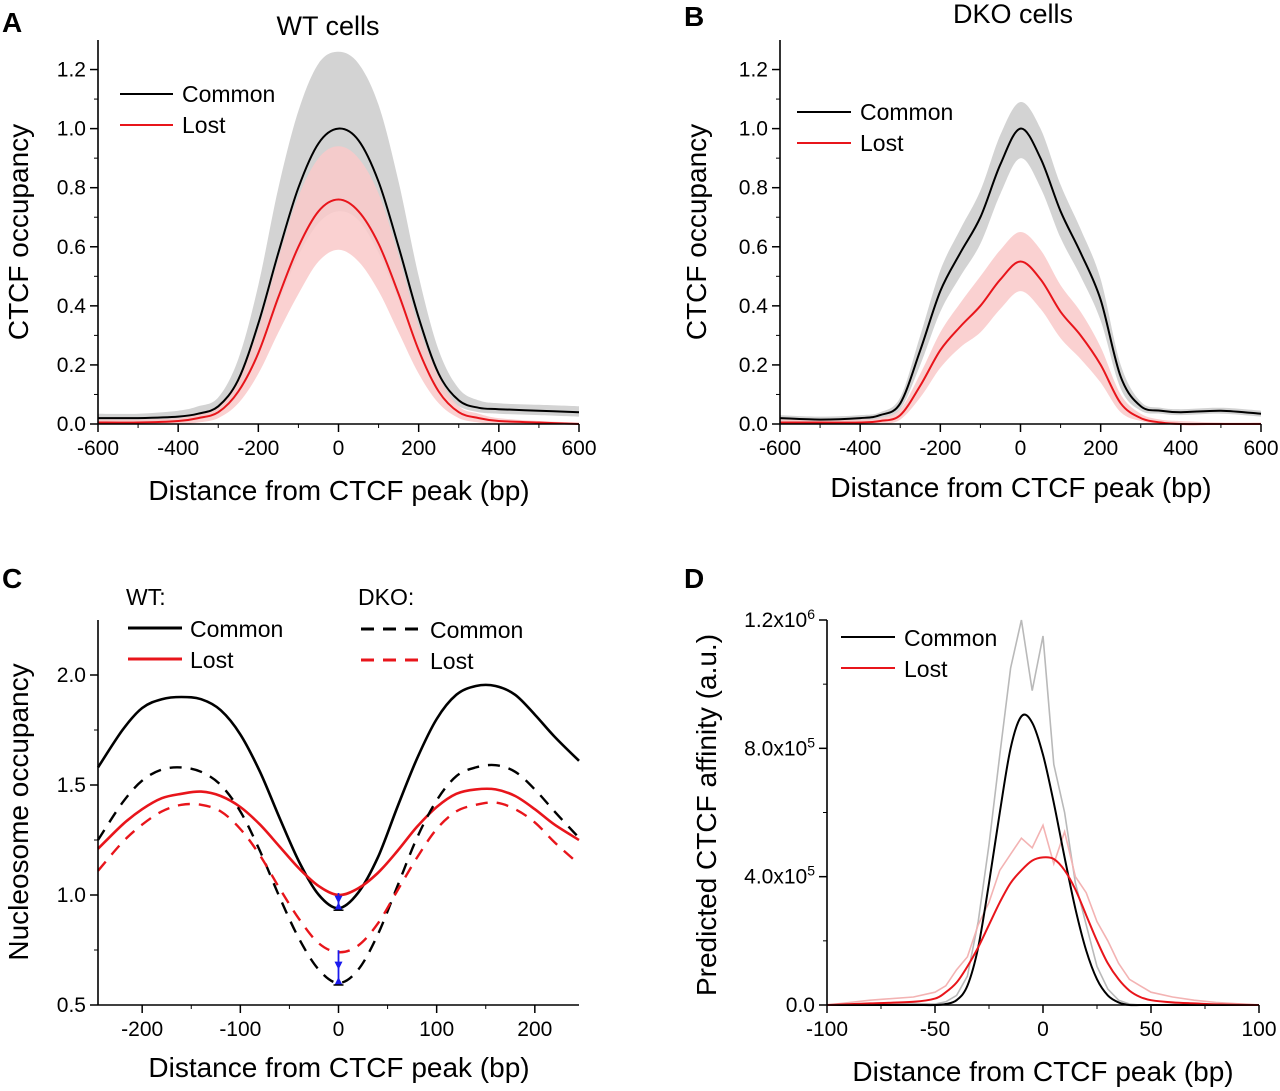 This screenshot has width=1280, height=1091. Describe the element at coordinates (800, 1005) in the screenshot. I see `panel-d-ytick-label: 0.0` at that location.